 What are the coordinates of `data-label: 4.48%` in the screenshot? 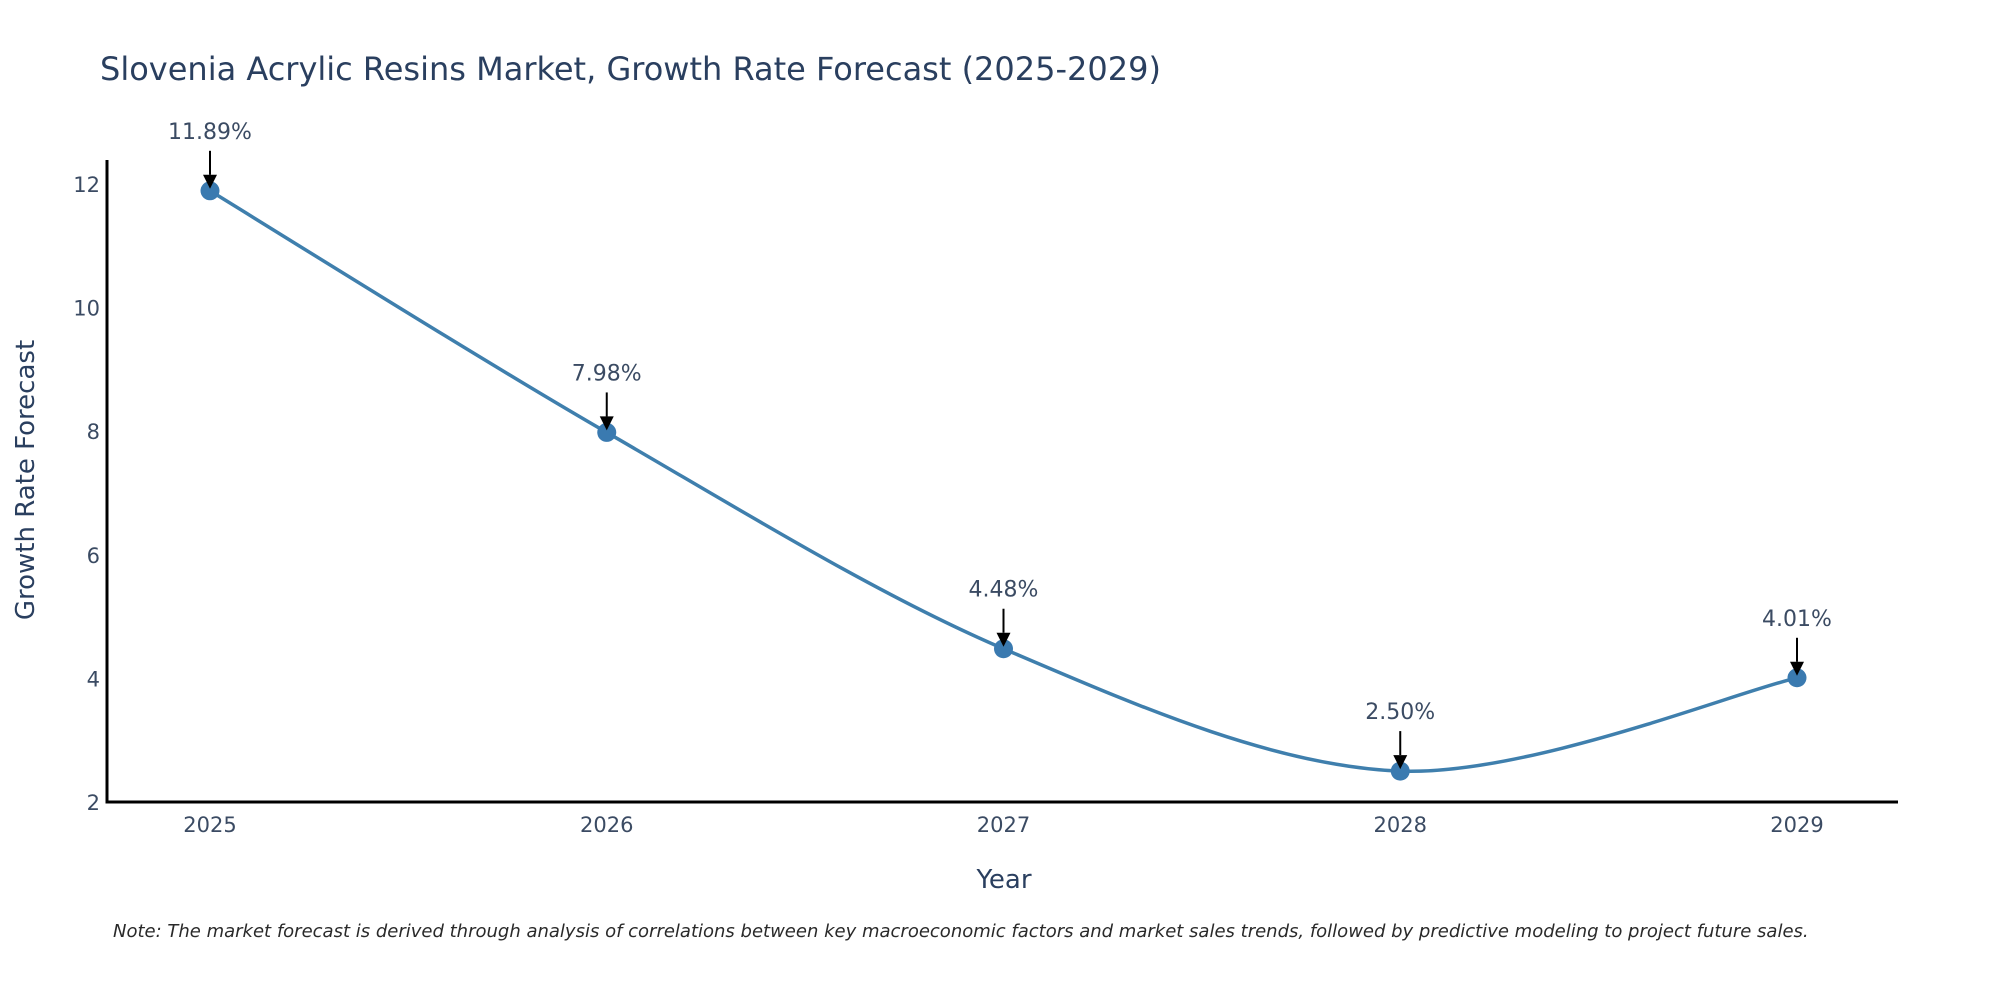 It's located at (1004, 590).